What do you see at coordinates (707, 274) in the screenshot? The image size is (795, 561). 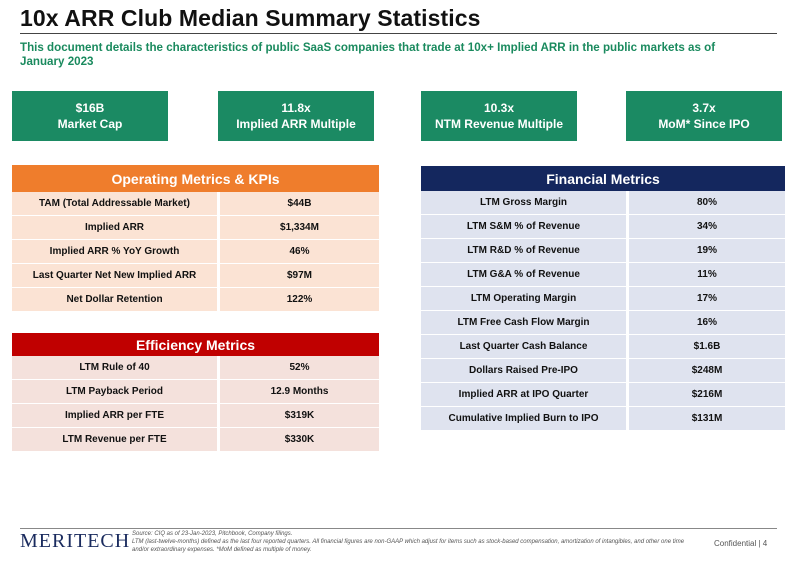 I see `row-value: 11%` at bounding box center [707, 274].